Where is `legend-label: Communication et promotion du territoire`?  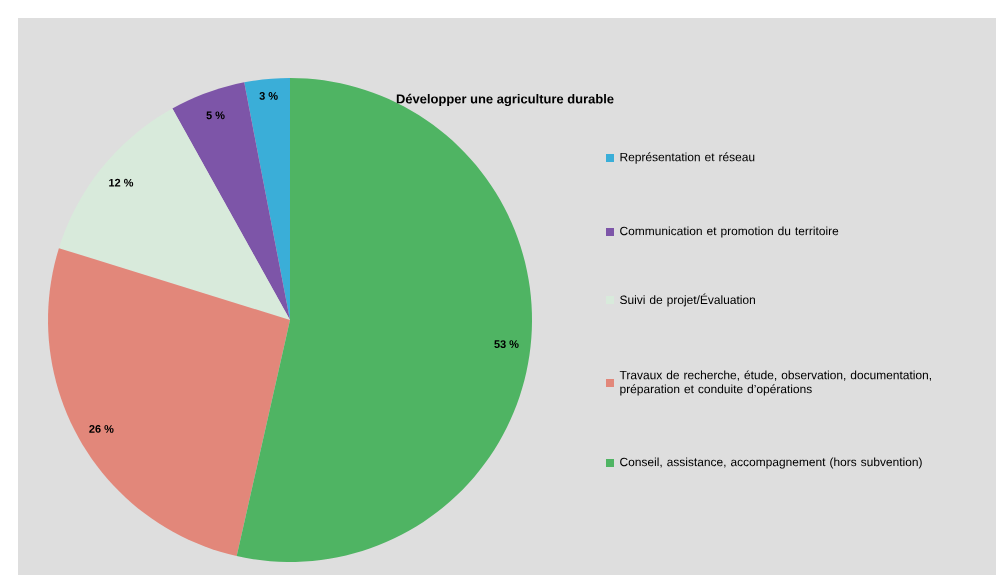 legend-label: Communication et promotion du territoire is located at coordinates (729, 232).